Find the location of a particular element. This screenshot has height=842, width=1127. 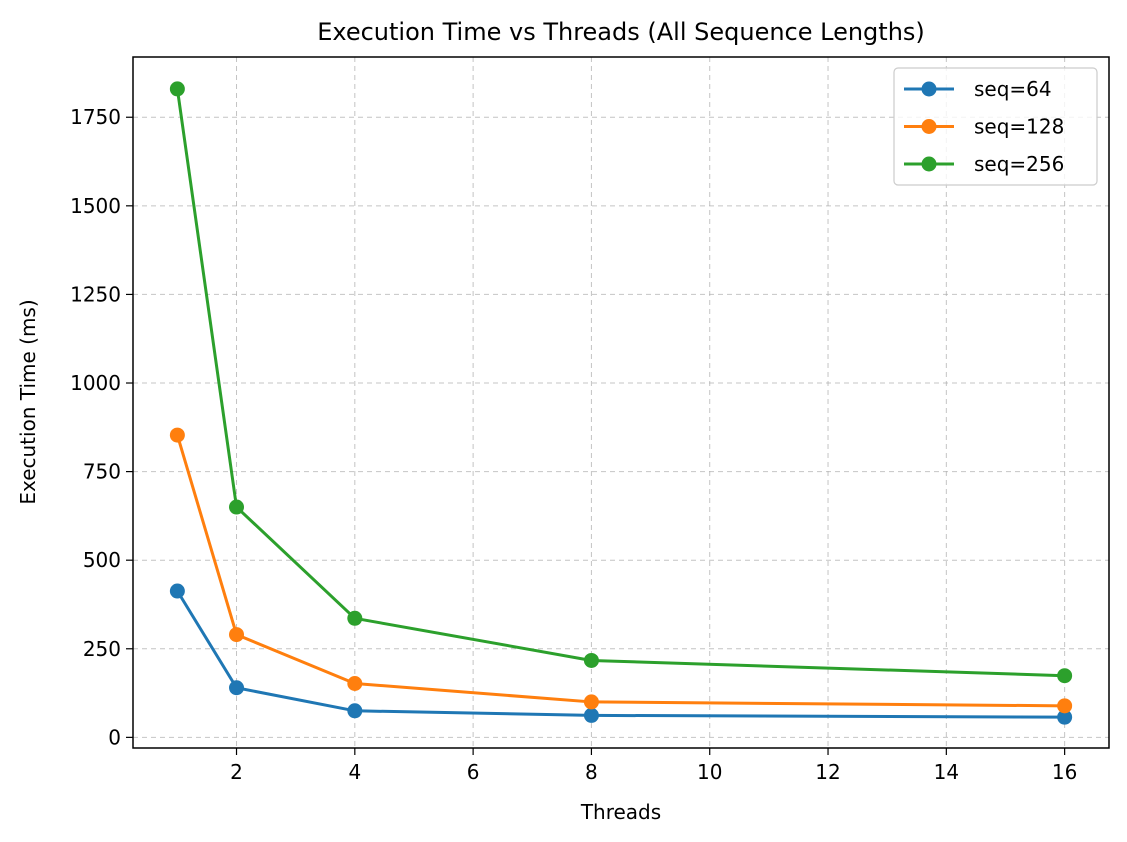

series-seq=64 is located at coordinates (621, 654).